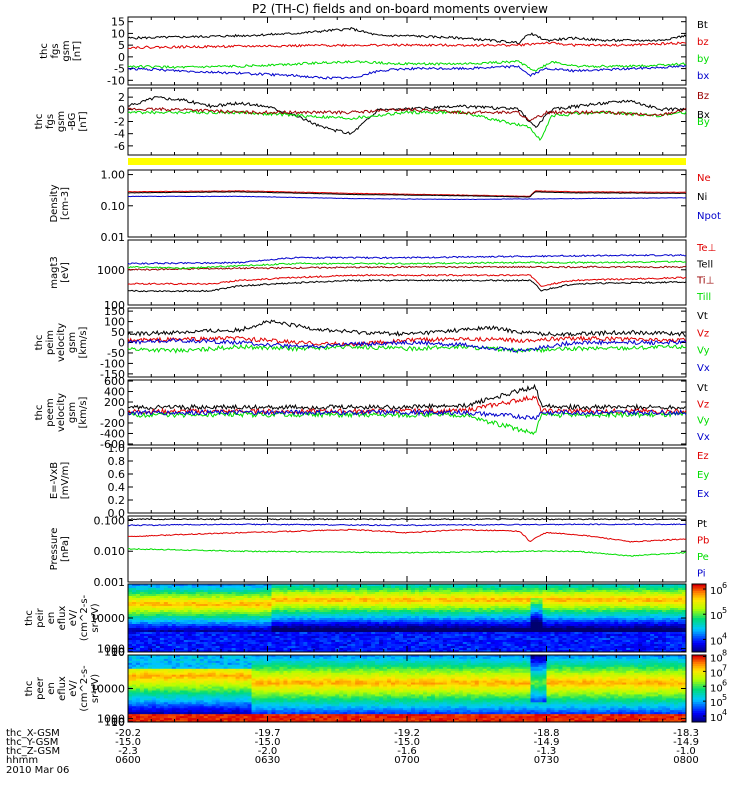 The height and width of the screenshot is (800, 750). What do you see at coordinates (704, 264) in the screenshot?
I see `legend-entry: Tell` at bounding box center [704, 264].